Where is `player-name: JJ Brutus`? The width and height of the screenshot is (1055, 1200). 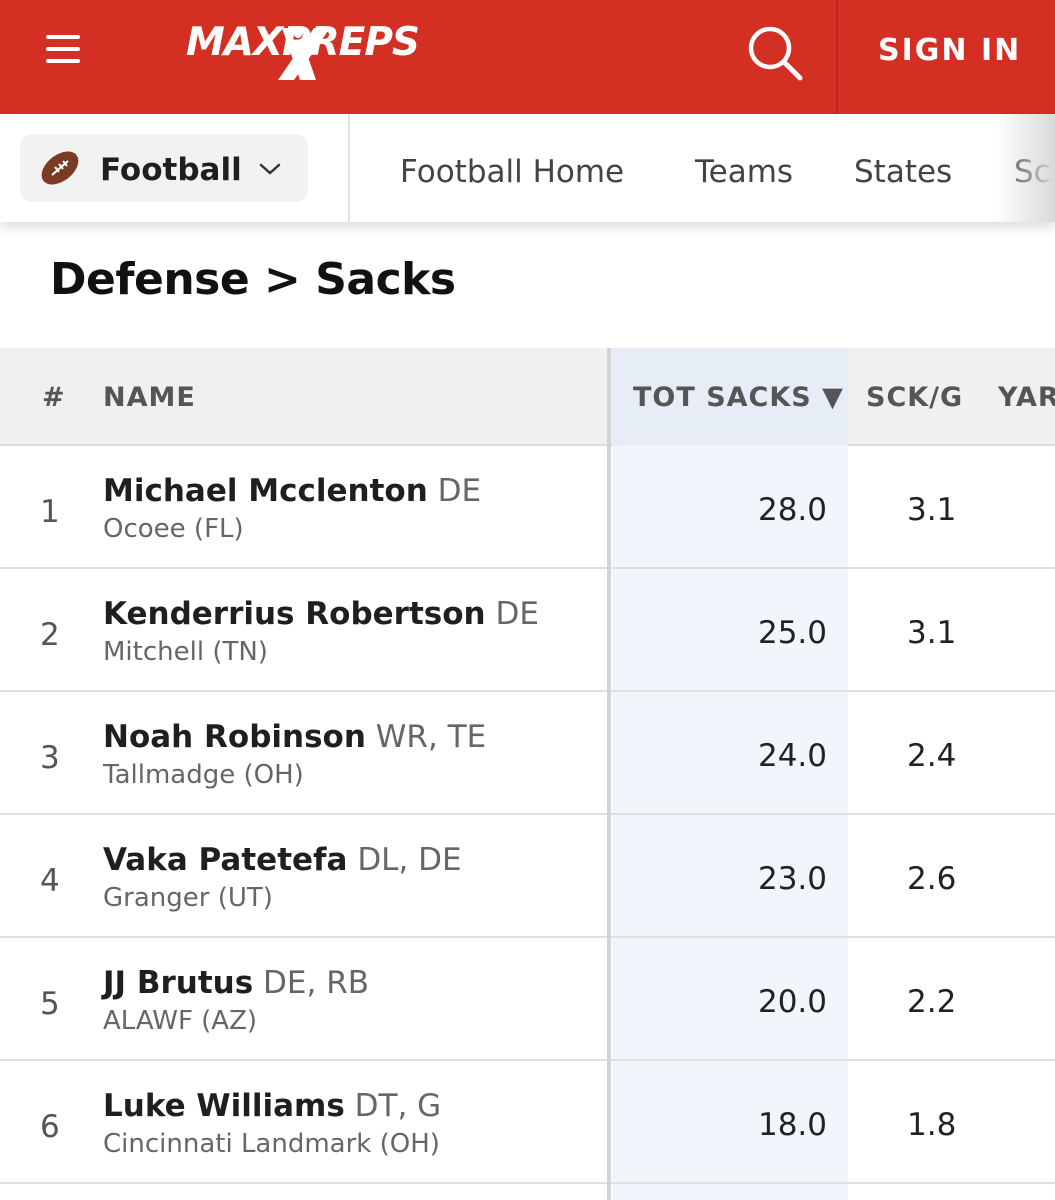
player-name: JJ Brutus is located at coordinates (178, 983).